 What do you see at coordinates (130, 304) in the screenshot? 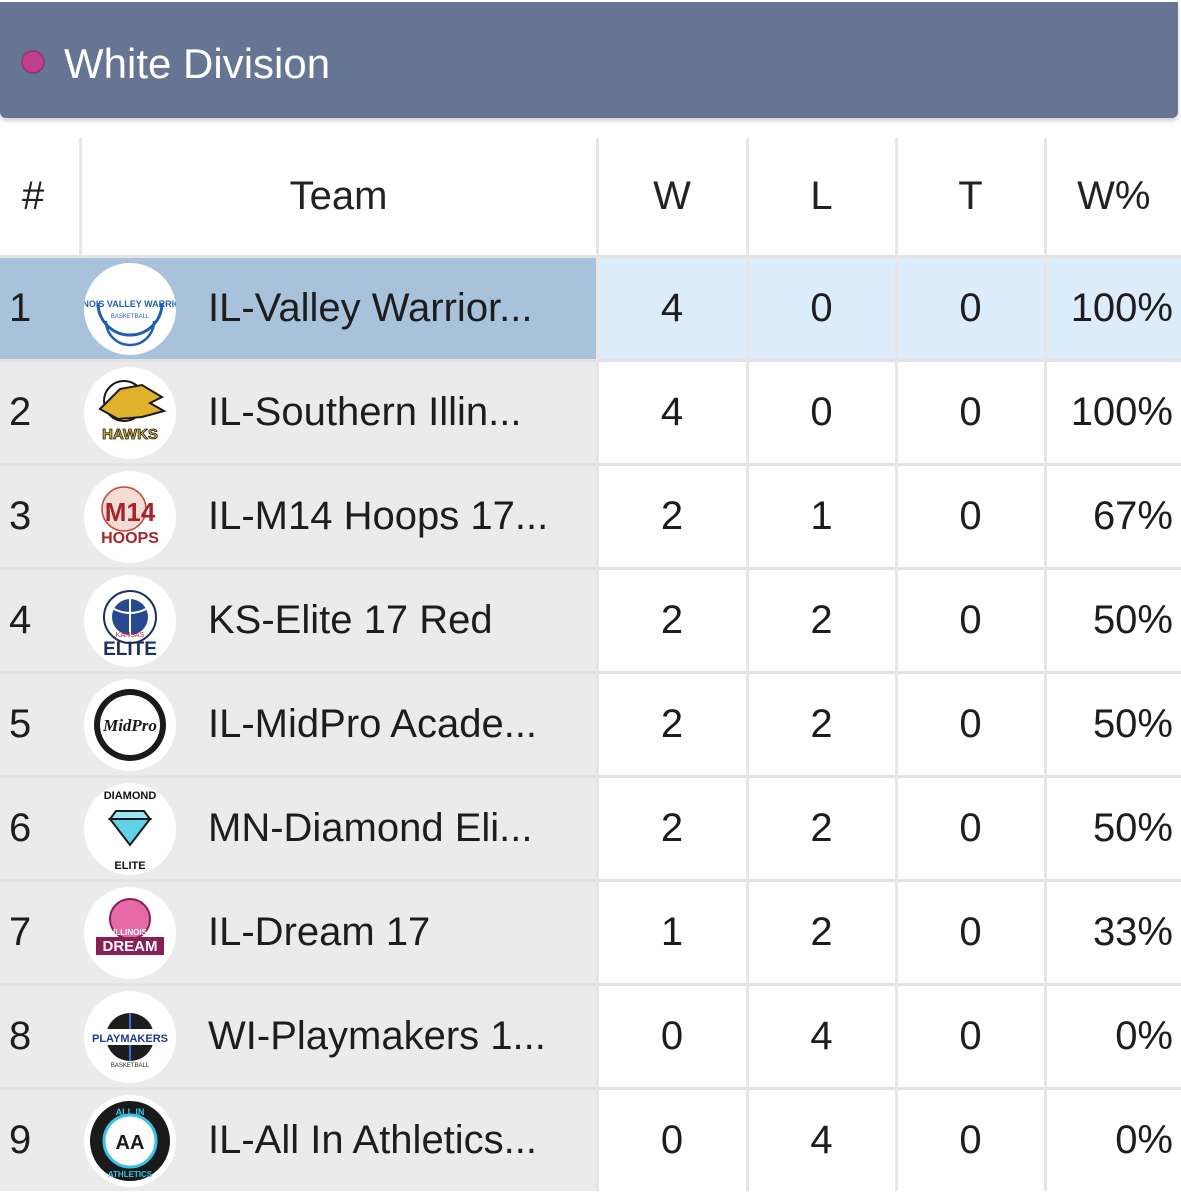
I see `svg-text: ILLINOIS VALLEY WARRIORS` at bounding box center [130, 304].